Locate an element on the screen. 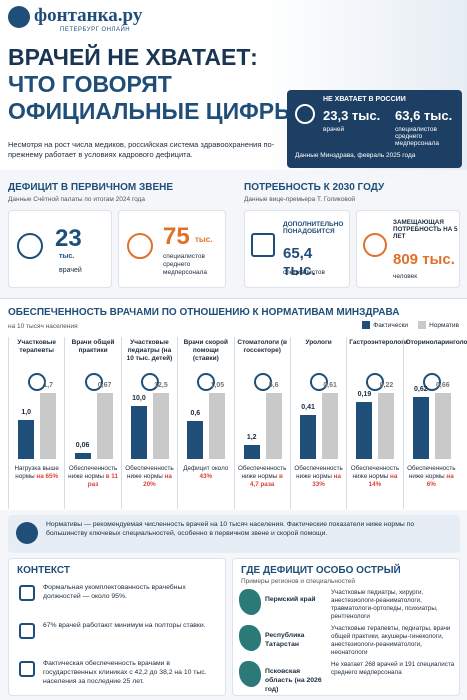 This screenshot has width=467, height=700. note: Обеспеченность ниже нормы на 6% is located at coordinates (431, 477).